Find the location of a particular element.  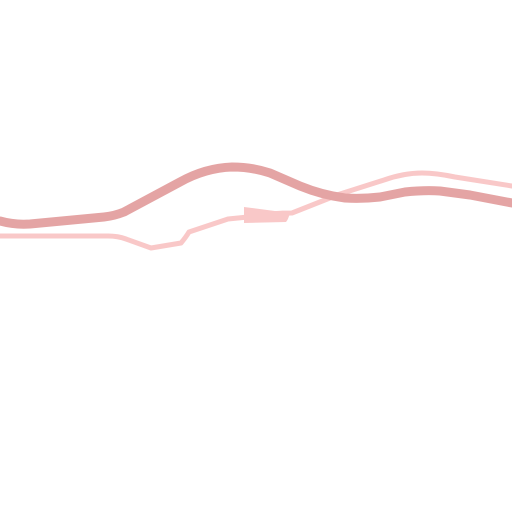

road-junction-marker is located at coordinates (267, 215).